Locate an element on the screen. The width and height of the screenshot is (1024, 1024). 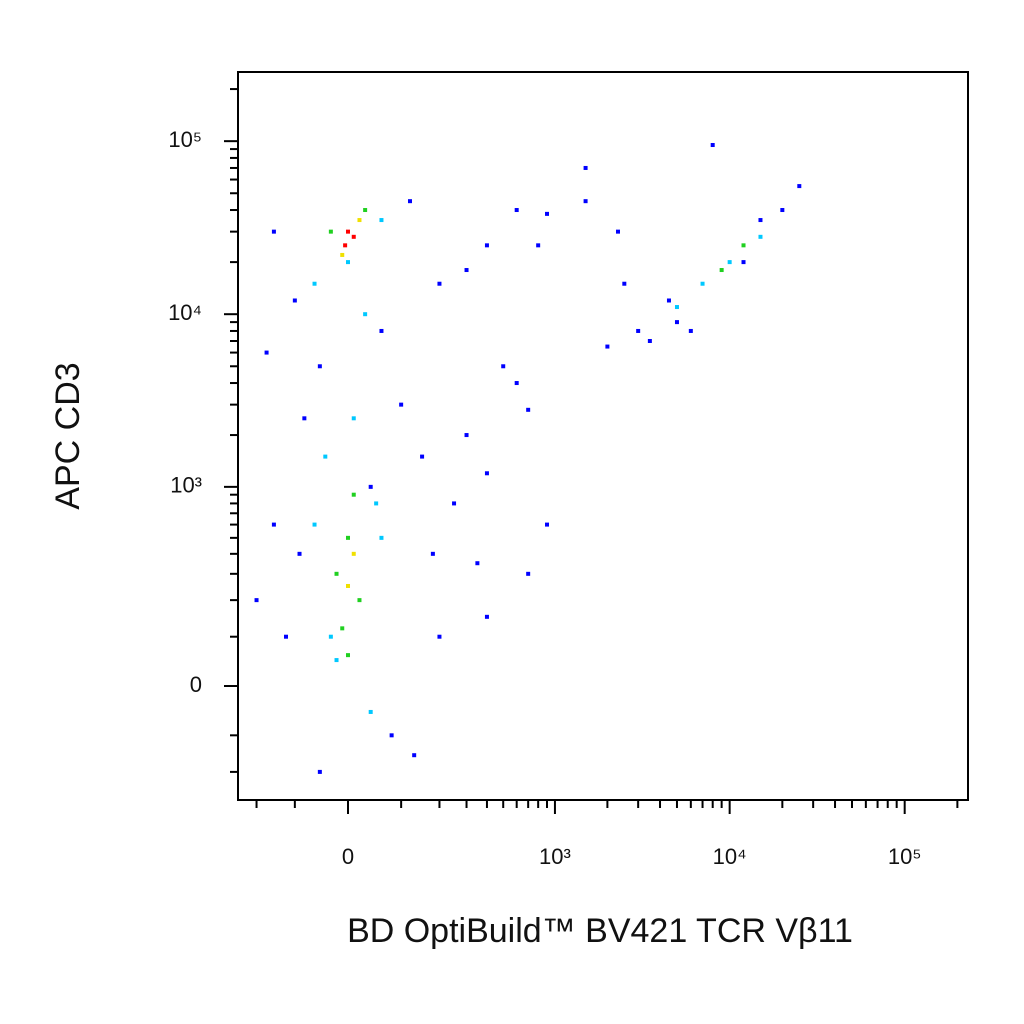
y-axis-label: APC CD3 is located at coordinates (68, 435).